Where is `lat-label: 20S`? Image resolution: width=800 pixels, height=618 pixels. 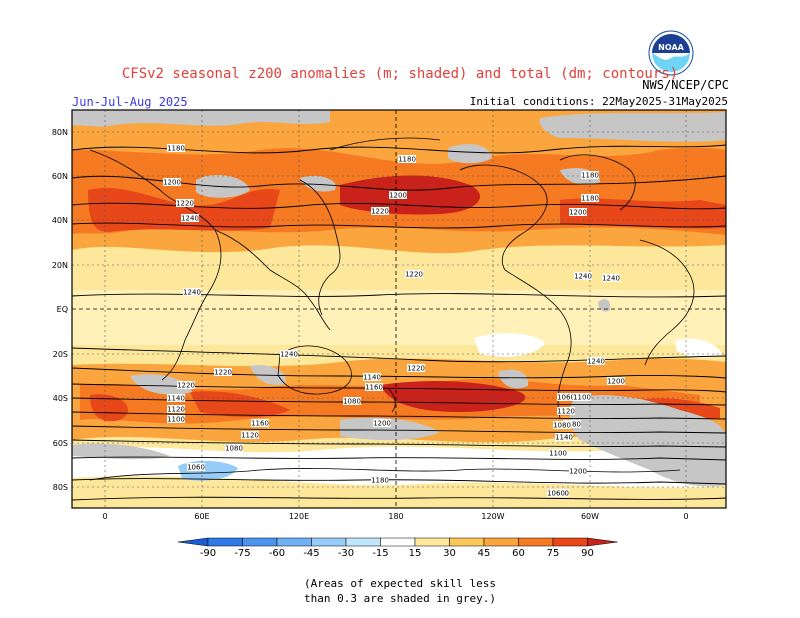 lat-label: 20S is located at coordinates (60, 354).